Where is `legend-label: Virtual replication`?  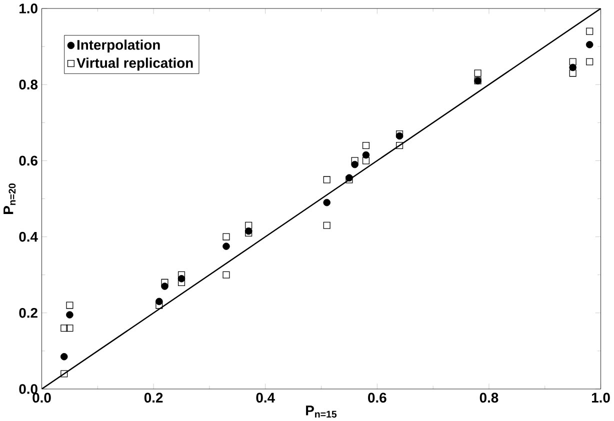 legend-label: Virtual replication is located at coordinates (134, 64).